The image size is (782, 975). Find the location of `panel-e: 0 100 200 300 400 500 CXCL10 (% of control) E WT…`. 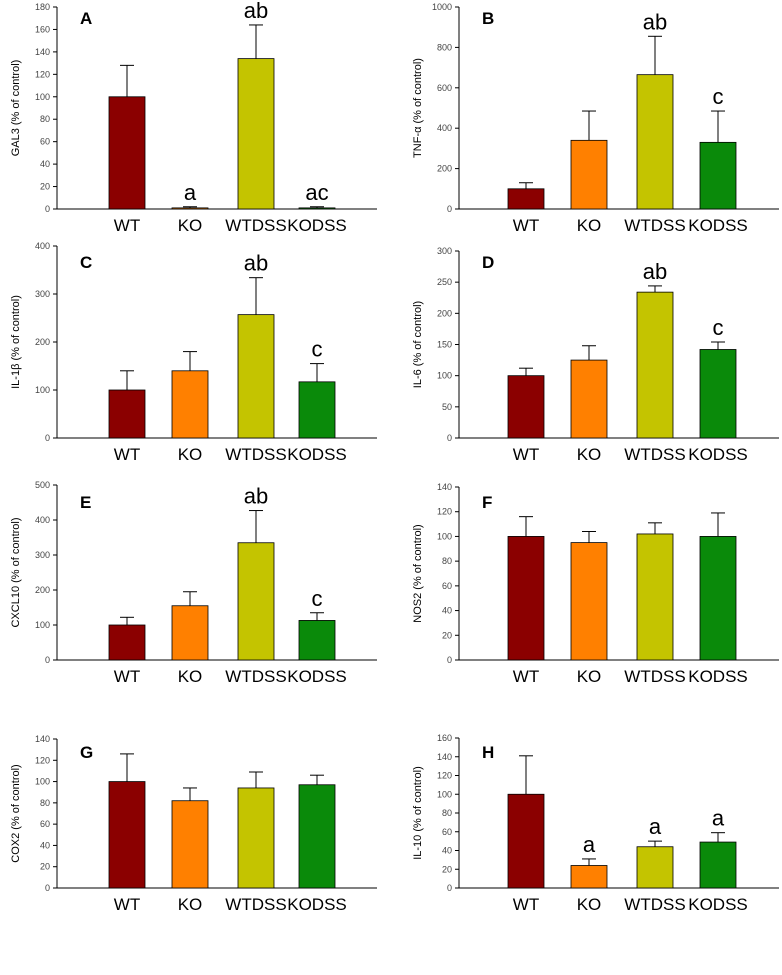

panel-e: 0 100 200 300 400 500 CXCL10 (% of control) E WT… is located at coordinates (193, 583).